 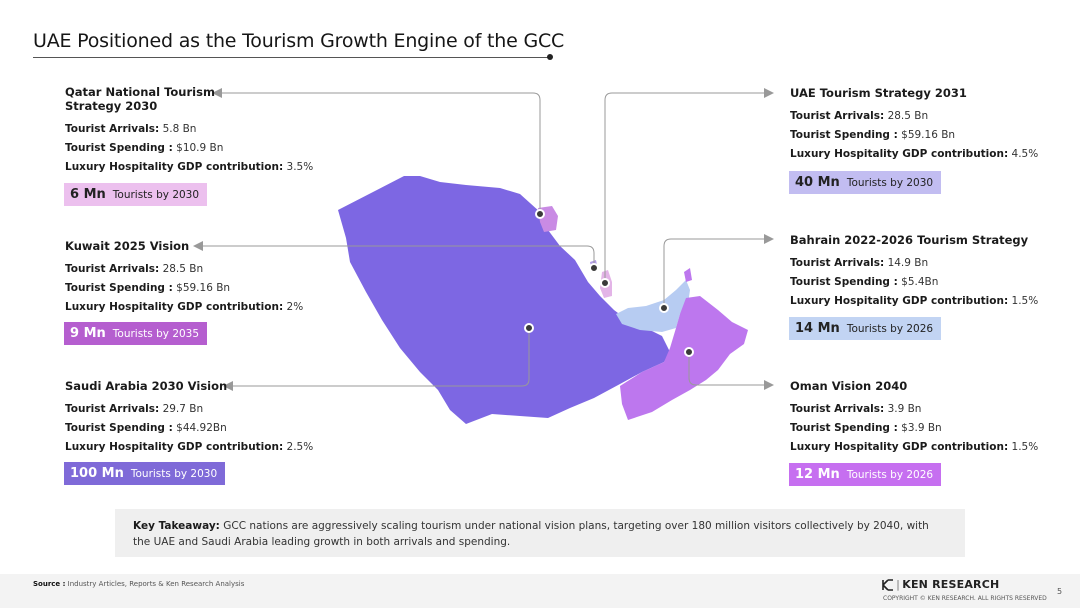 I want to click on kuwait-target-number: 9 Mn, so click(x=88, y=333).